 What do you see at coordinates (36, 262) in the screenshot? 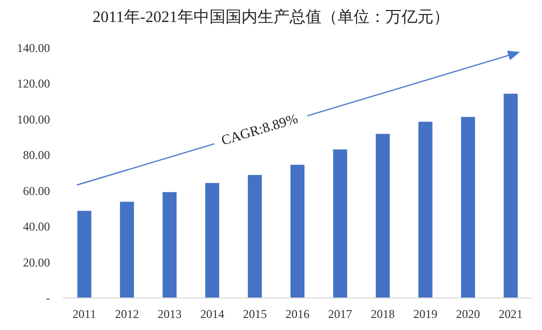
I see `y-tick-label: 20.00` at bounding box center [36, 262].